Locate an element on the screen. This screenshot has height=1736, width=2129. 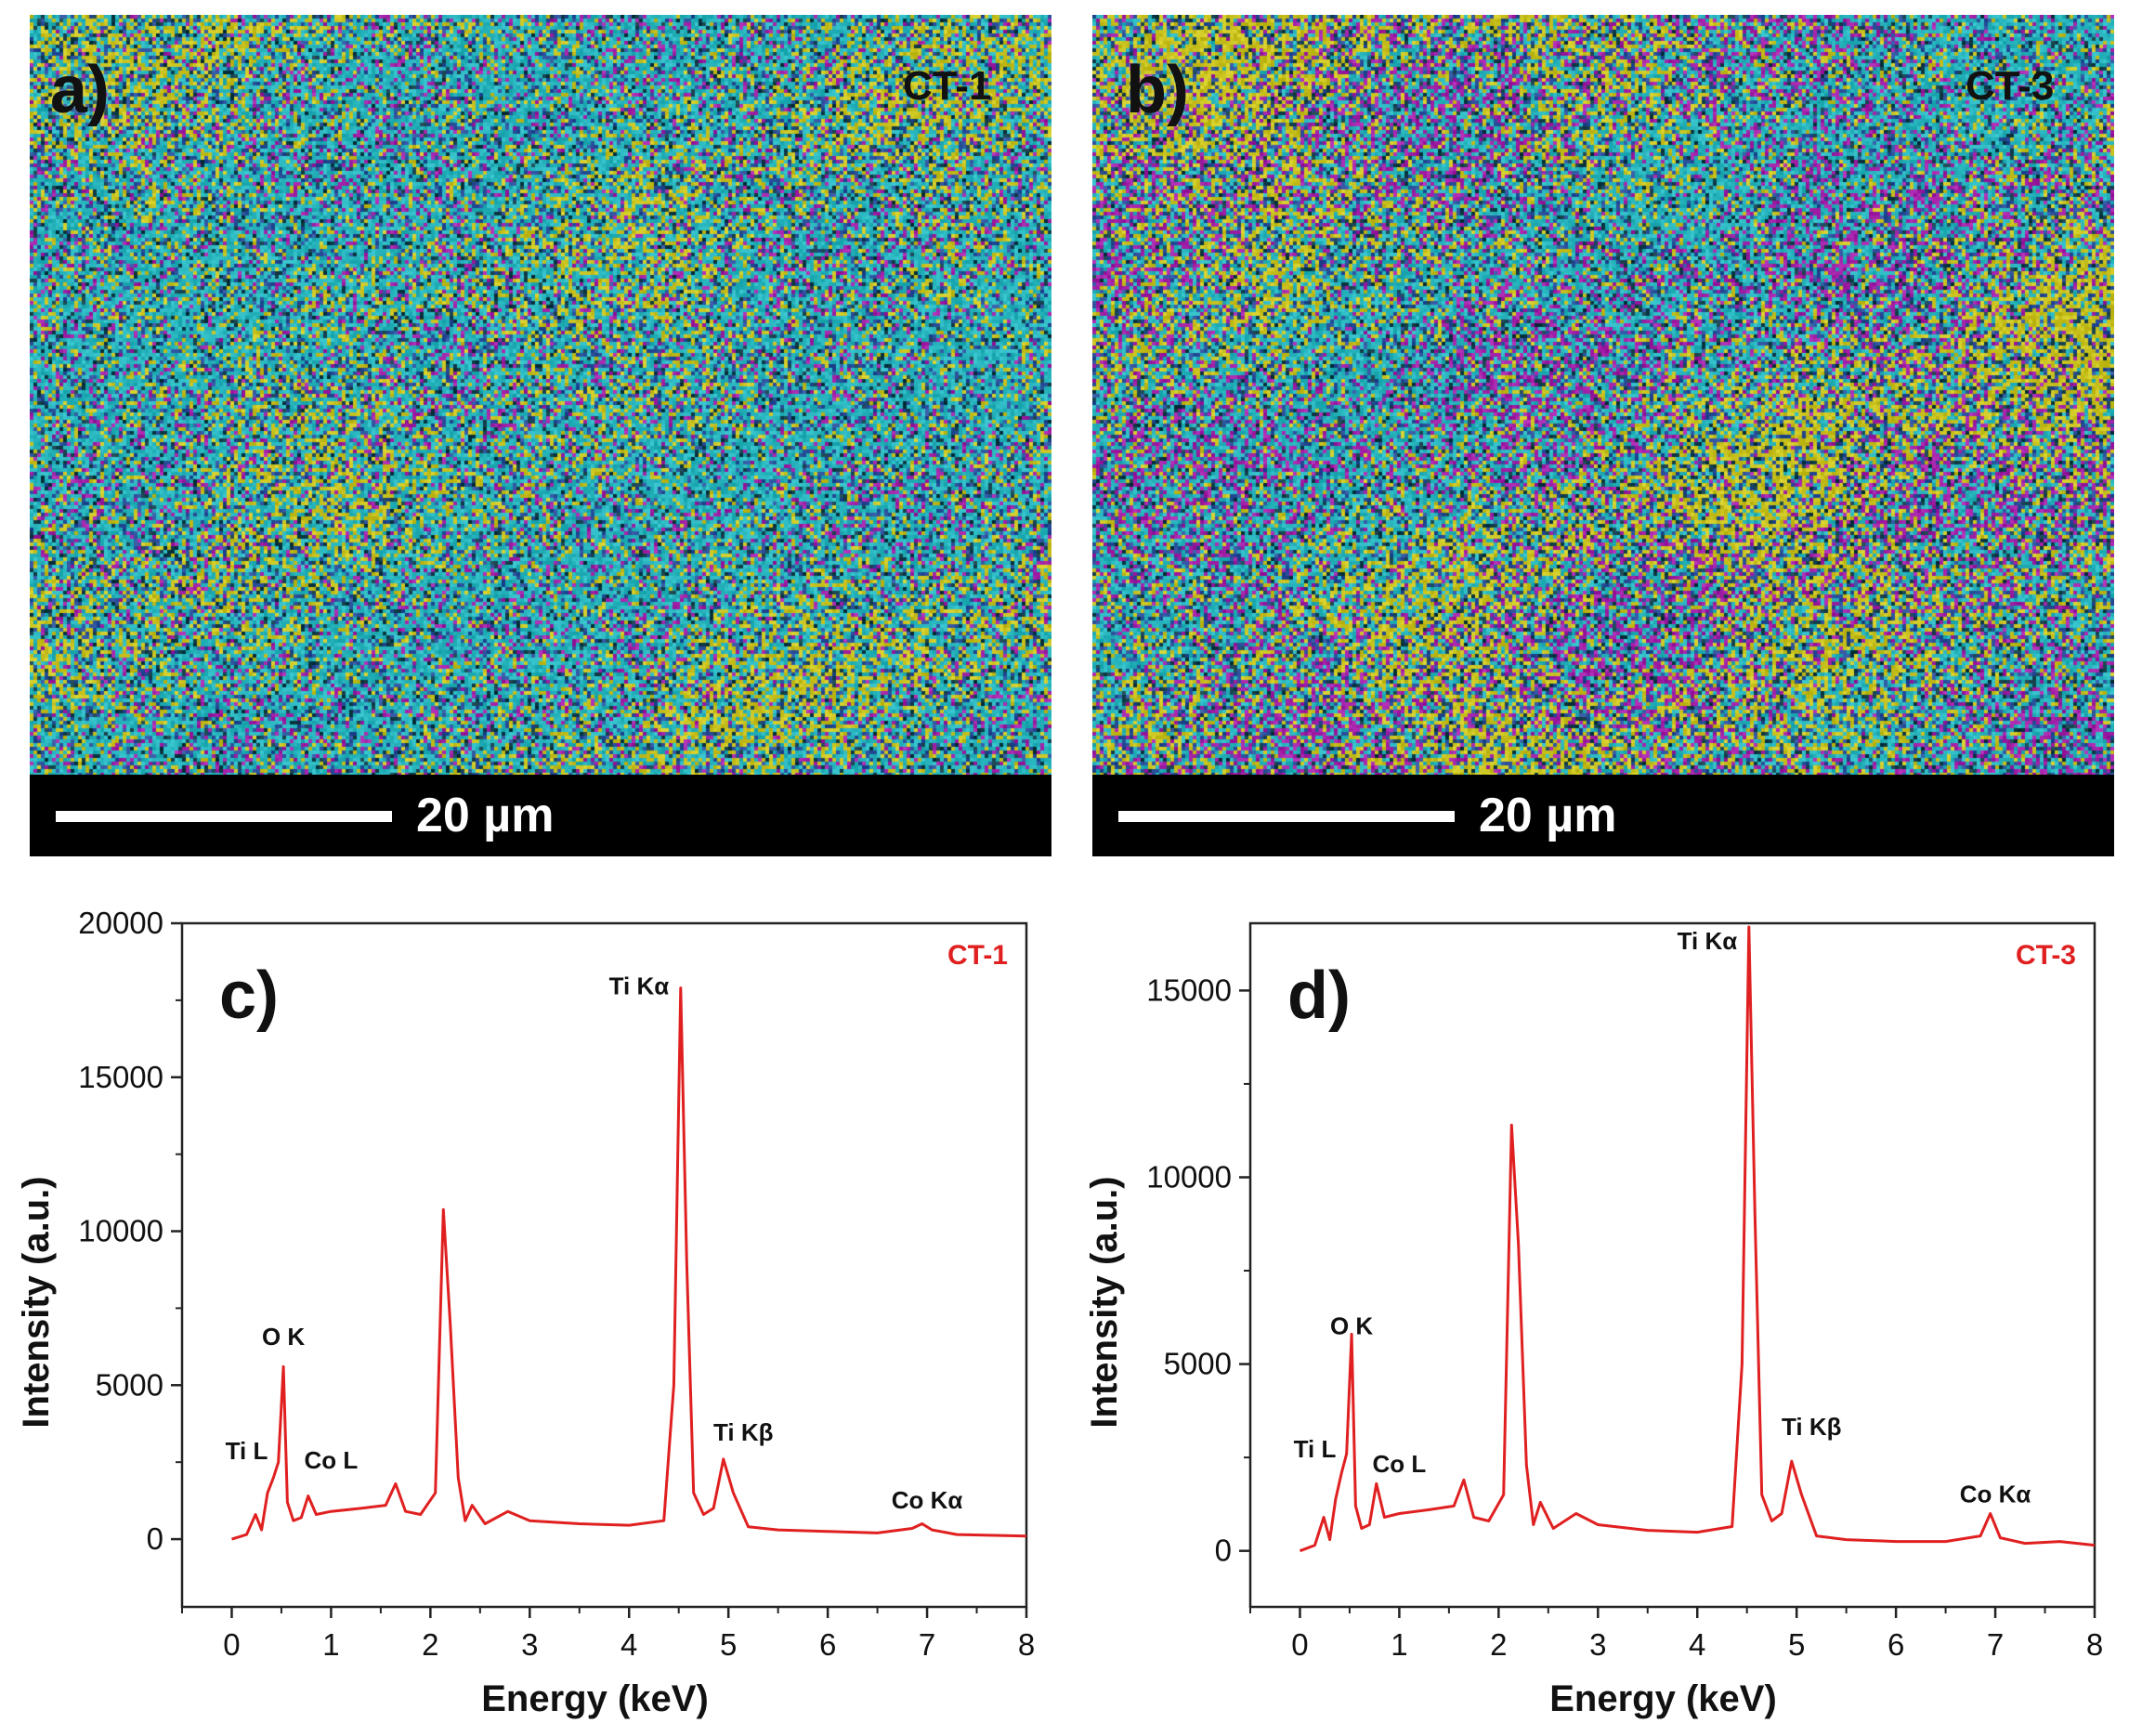
panel-b-sample-label: CT-3 is located at coordinates (2010, 86).